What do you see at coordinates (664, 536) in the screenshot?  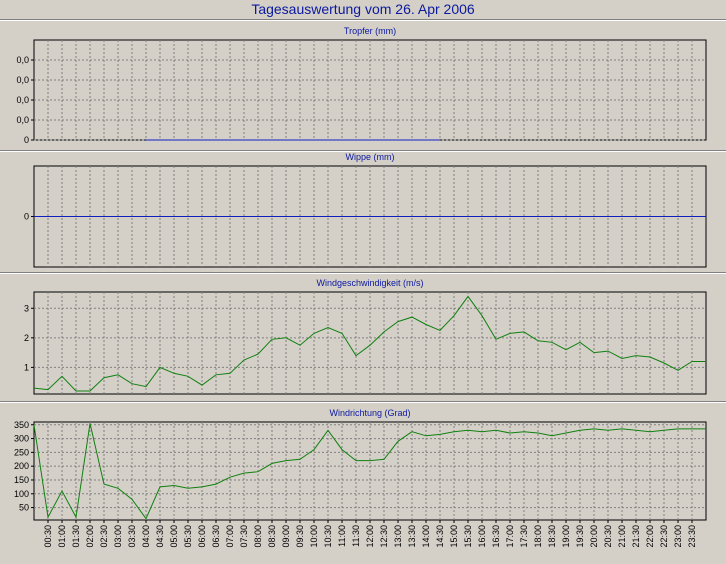 I see `x-tick-label: 22:30` at bounding box center [664, 536].